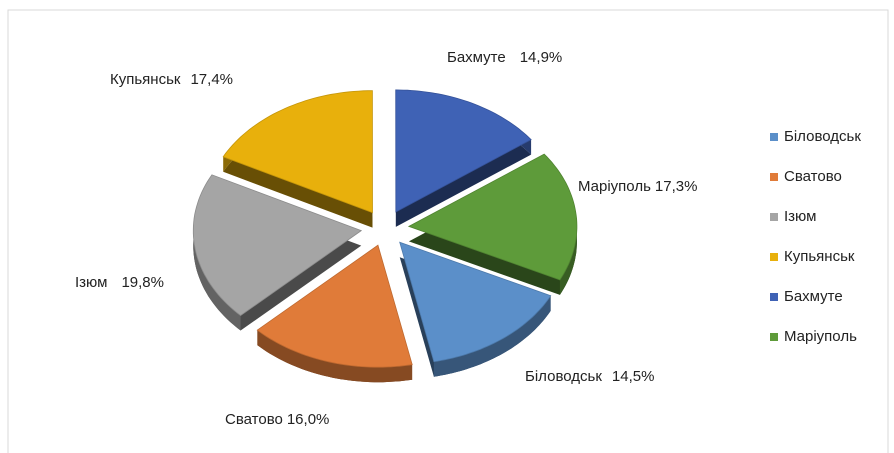  Describe the element at coordinates (142, 282) in the screenshot. I see `data-label-value: 19,8%` at that location.